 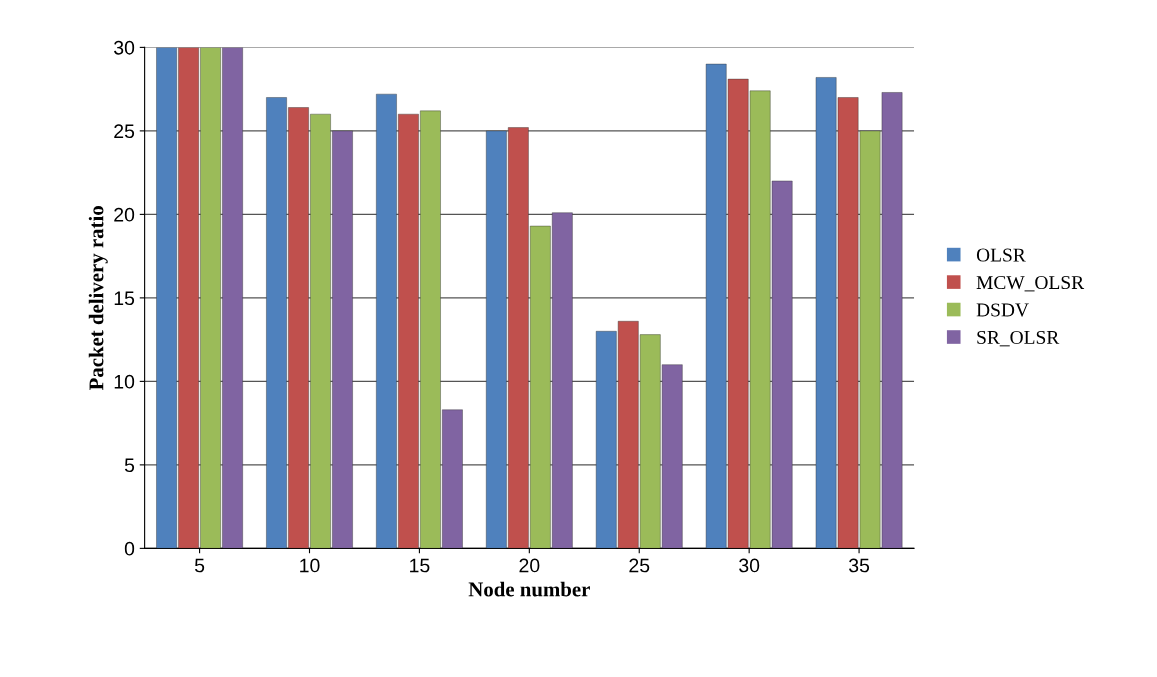 What do you see at coordinates (98, 298) in the screenshot?
I see `y-axis-title: Packet delivery ratio` at bounding box center [98, 298].